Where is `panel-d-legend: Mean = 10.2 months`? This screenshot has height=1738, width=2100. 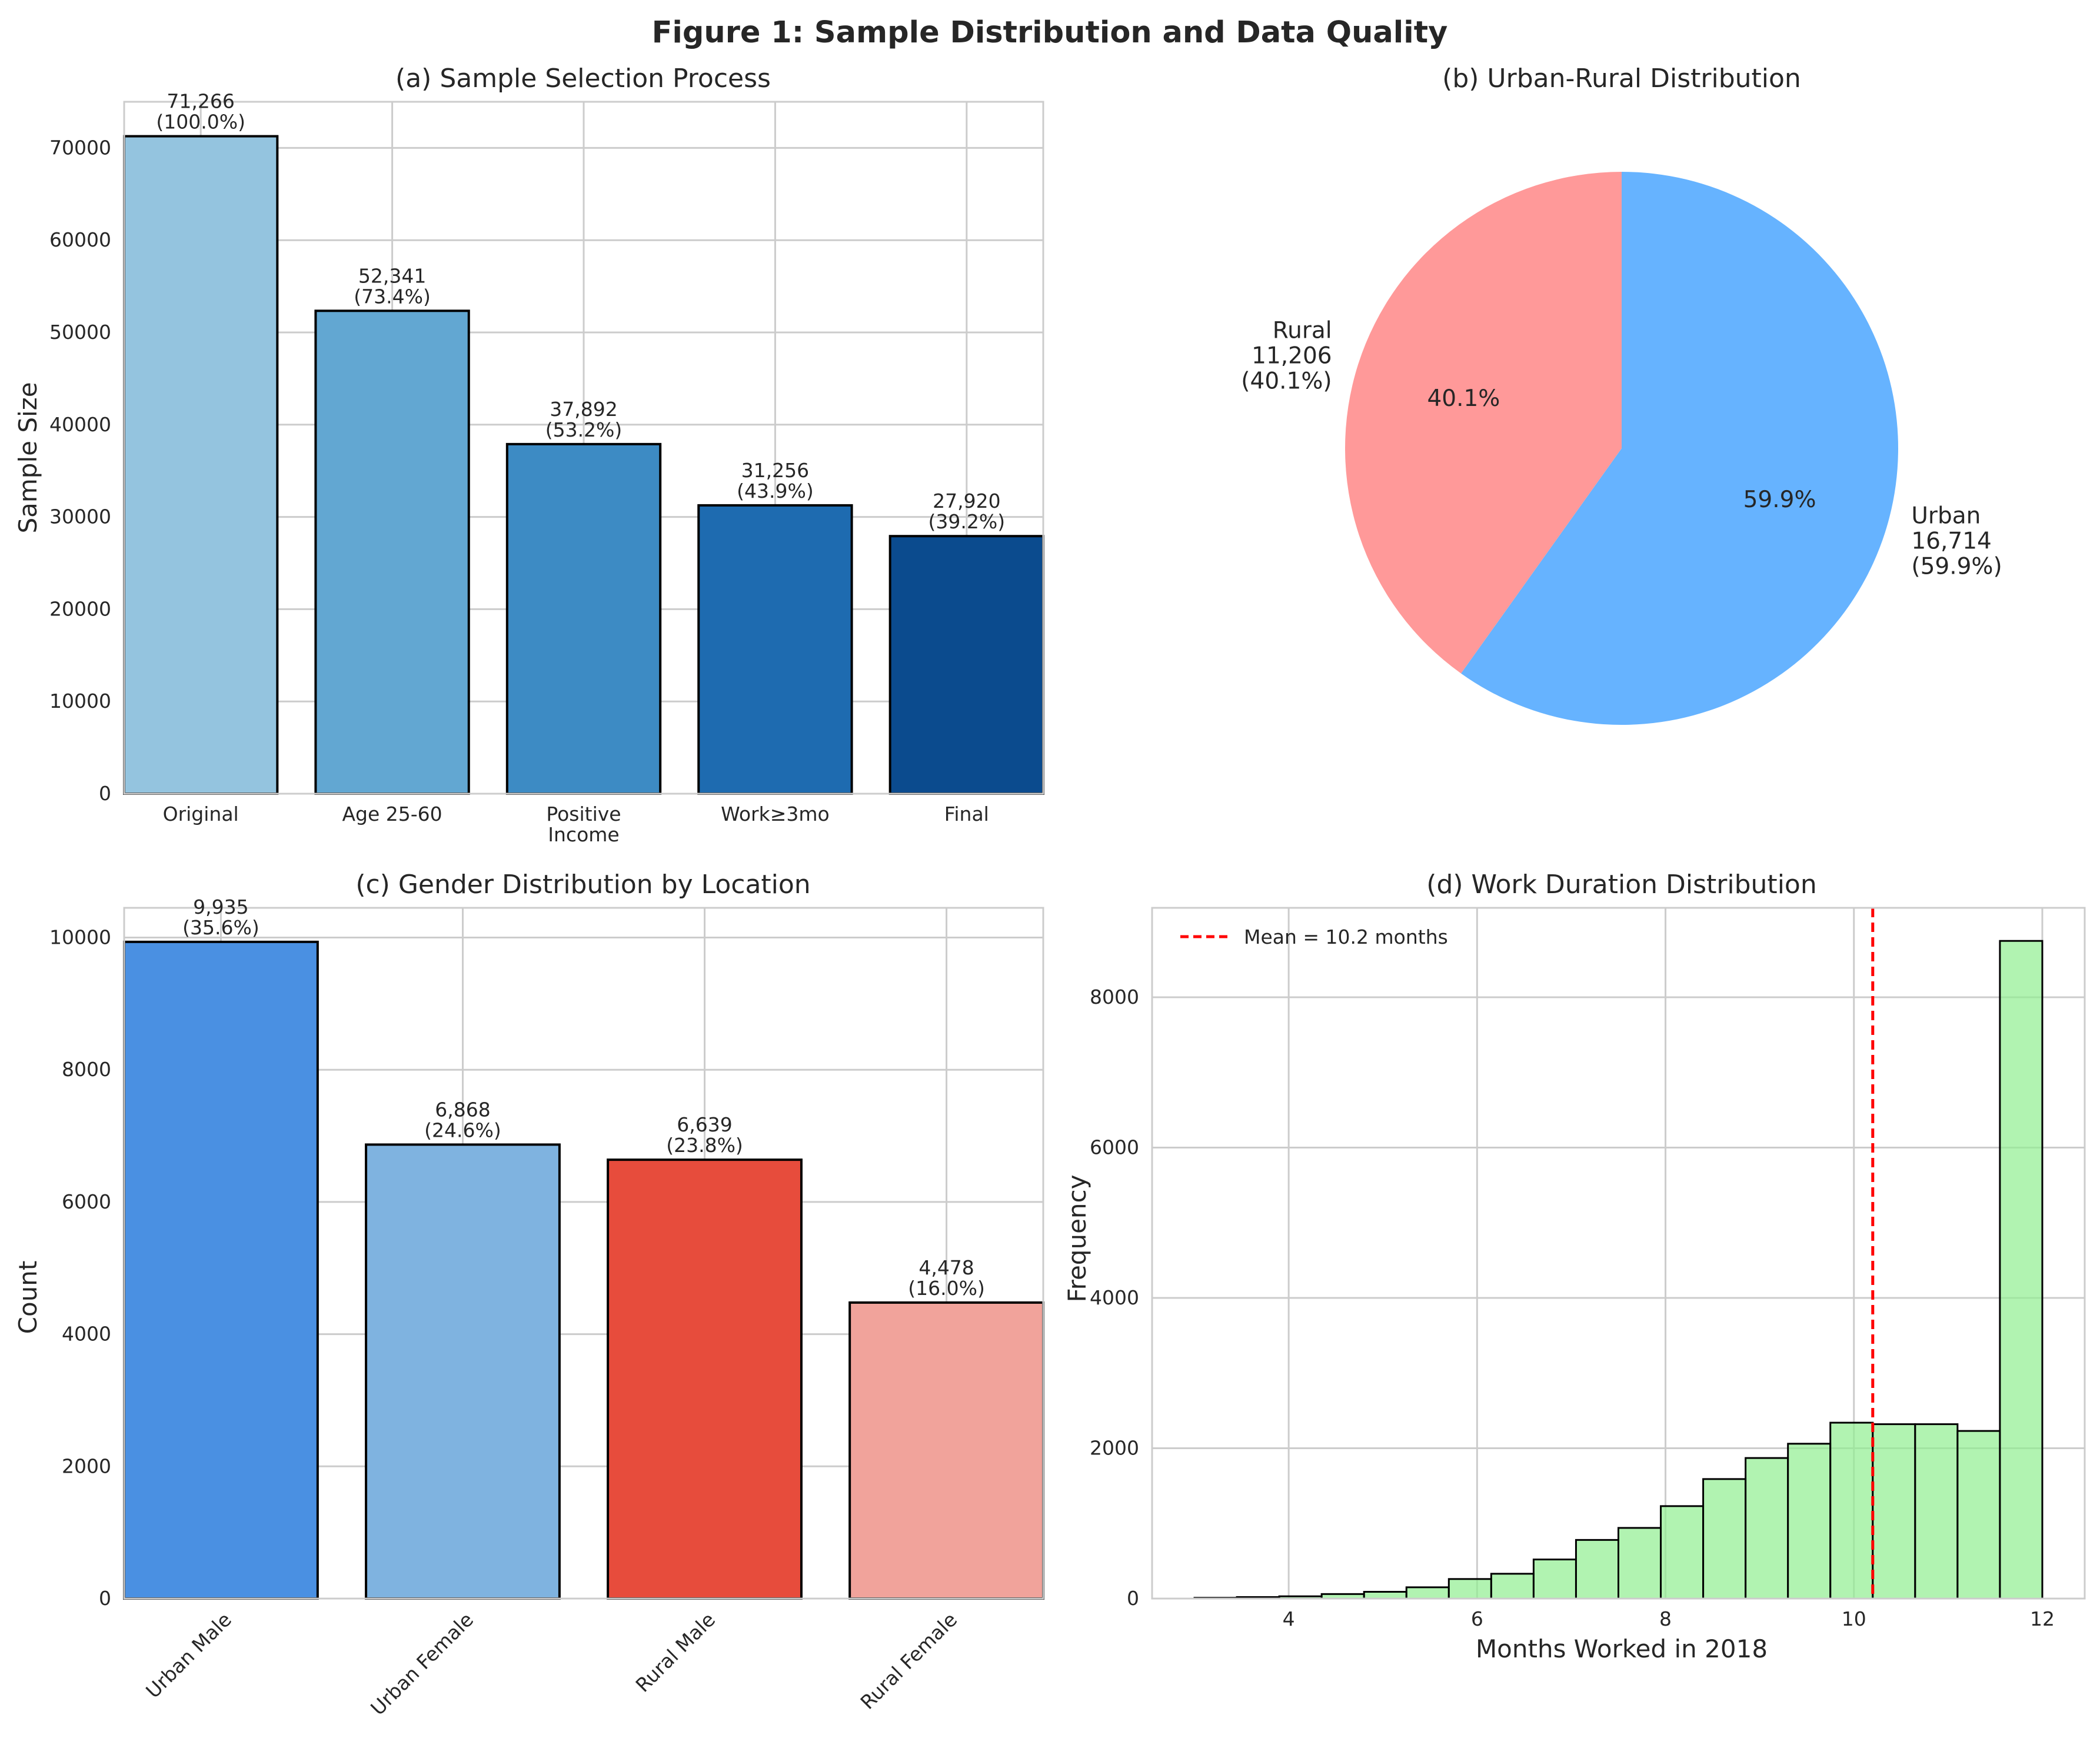 panel-d-legend: Mean = 10.2 months is located at coordinates (1314, 936).